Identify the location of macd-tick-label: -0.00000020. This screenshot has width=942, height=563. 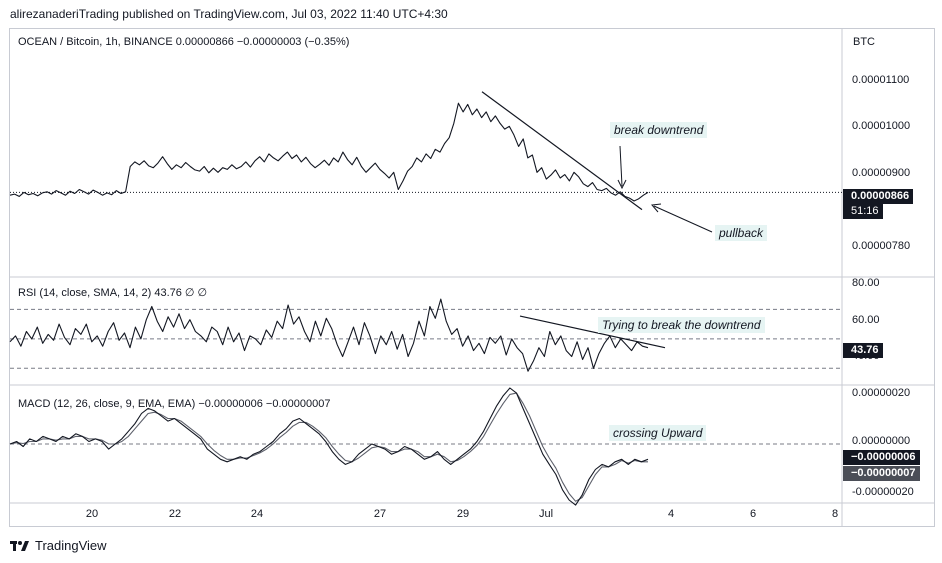
(883, 492).